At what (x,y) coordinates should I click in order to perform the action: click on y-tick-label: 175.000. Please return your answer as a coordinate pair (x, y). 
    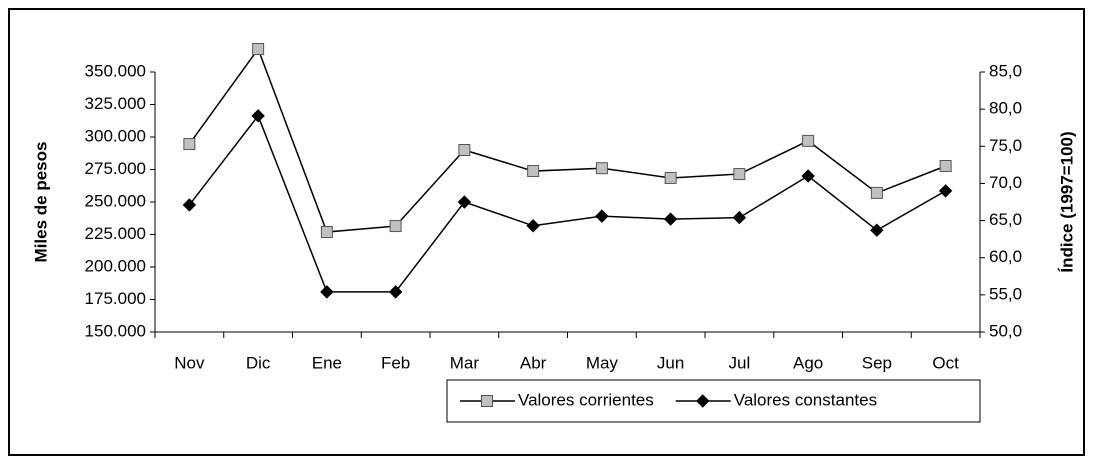
    Looking at the image, I should click on (115, 298).